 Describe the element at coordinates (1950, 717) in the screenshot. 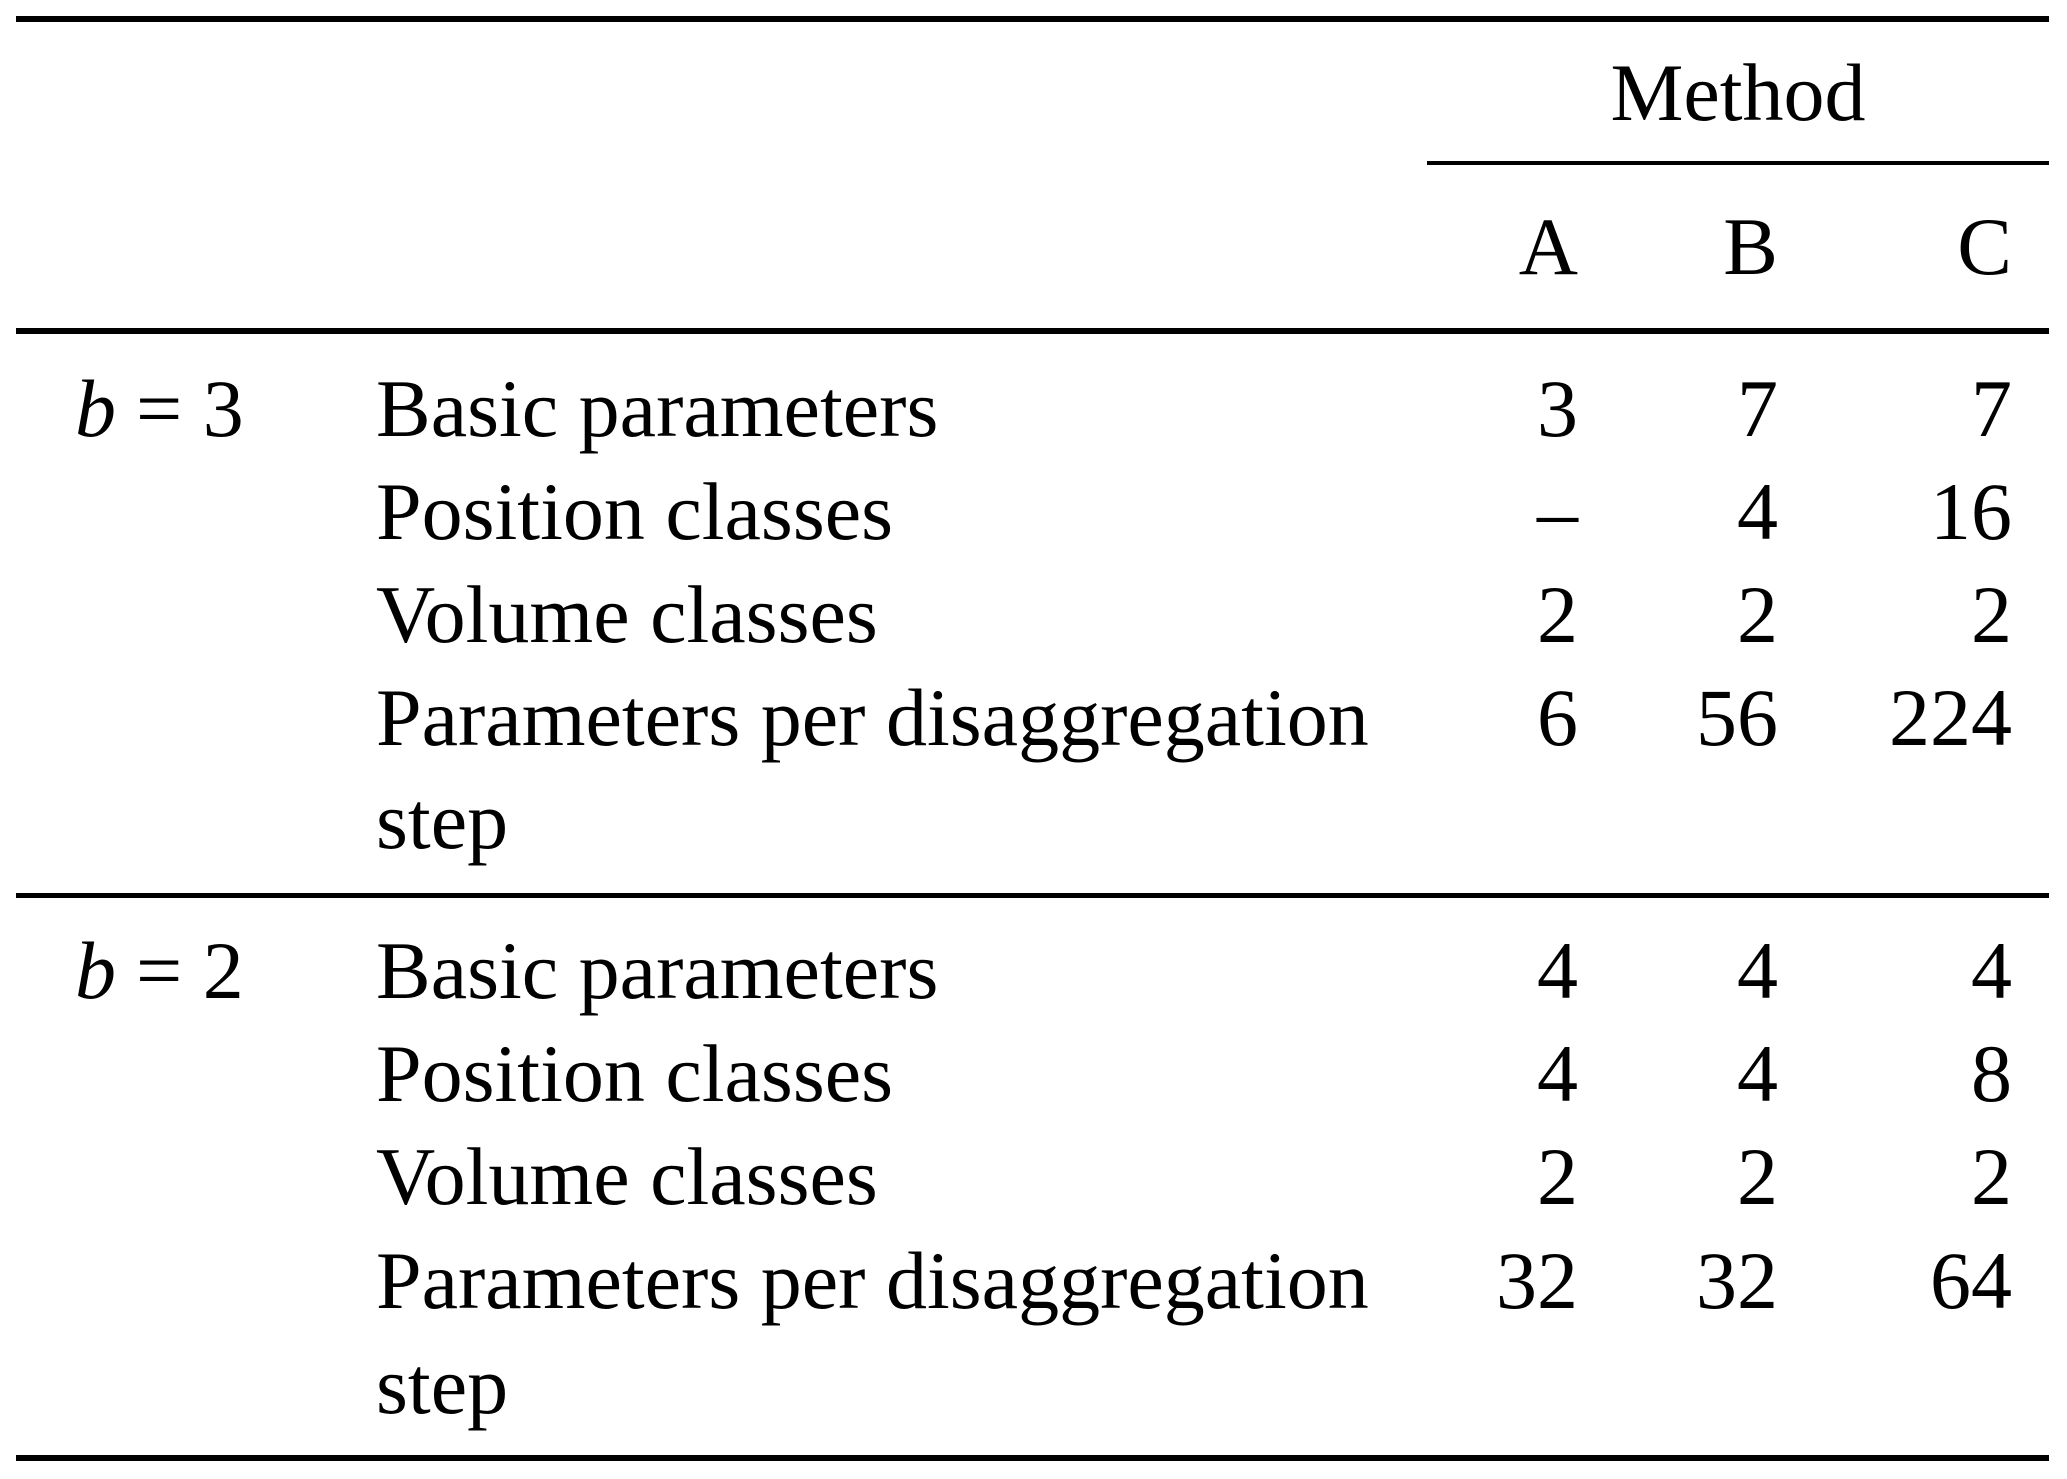

I see `cell-value: 224` at that location.